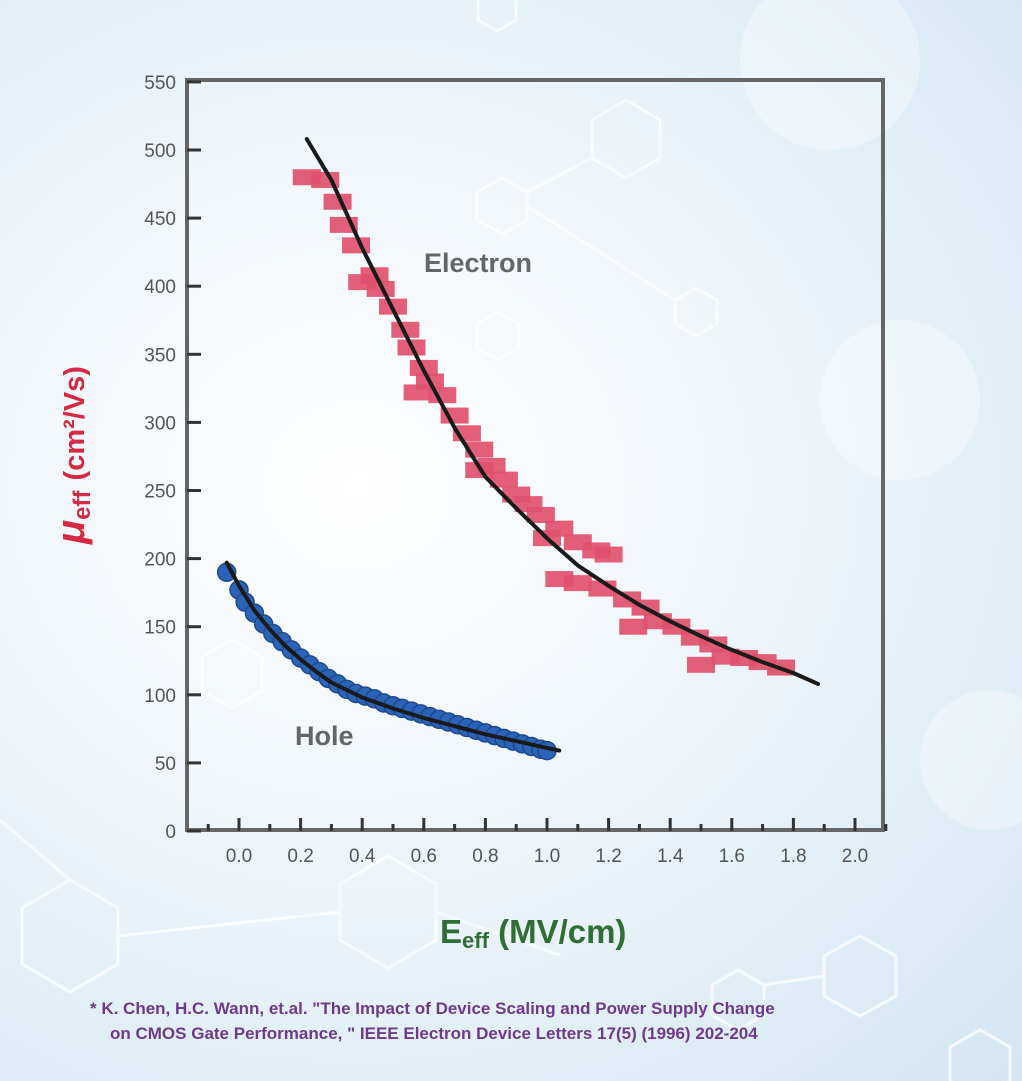  Describe the element at coordinates (478, 263) in the screenshot. I see `electron-series-label: Electron` at that location.